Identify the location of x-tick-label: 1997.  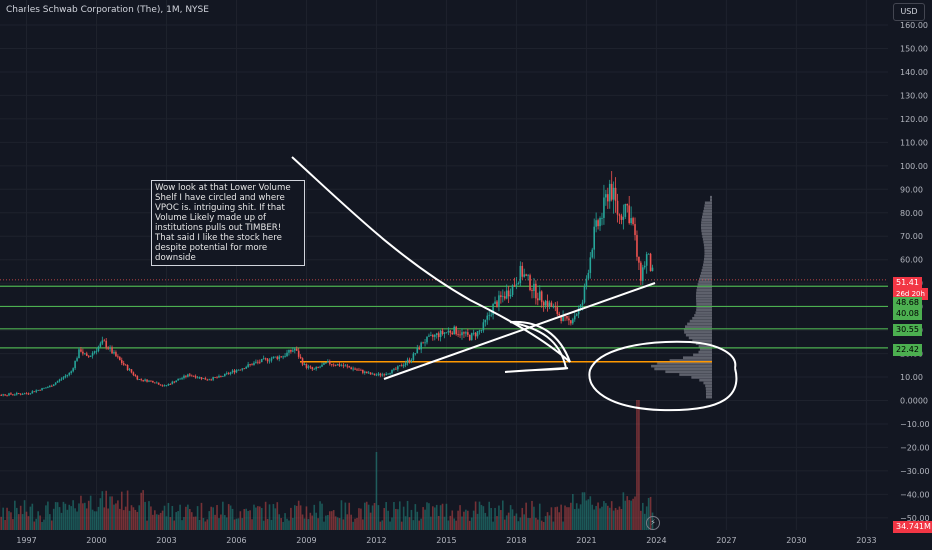
(26, 540).